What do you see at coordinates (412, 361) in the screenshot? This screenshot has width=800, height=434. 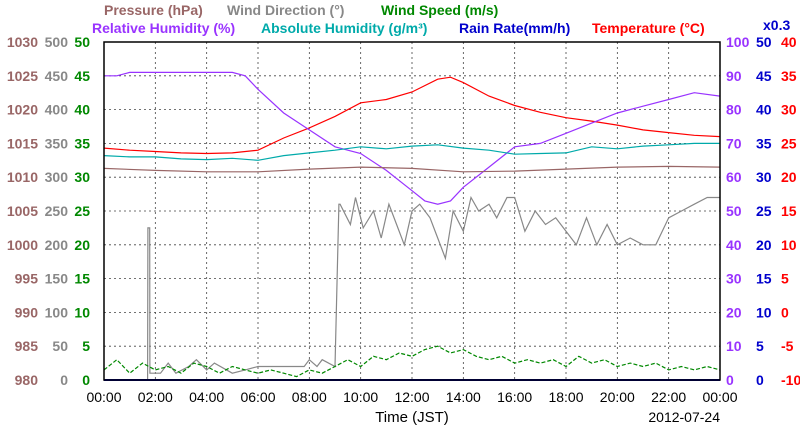 I see `series-wind-speed-m-s-` at bounding box center [412, 361].